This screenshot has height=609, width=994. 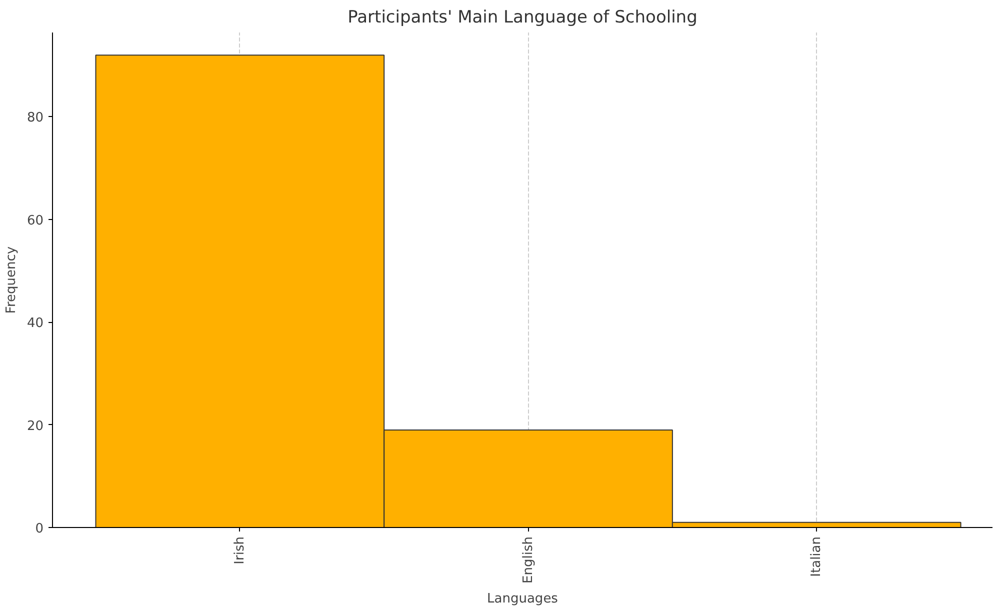 I want to click on y-tick-label: 60, so click(x=35, y=220).